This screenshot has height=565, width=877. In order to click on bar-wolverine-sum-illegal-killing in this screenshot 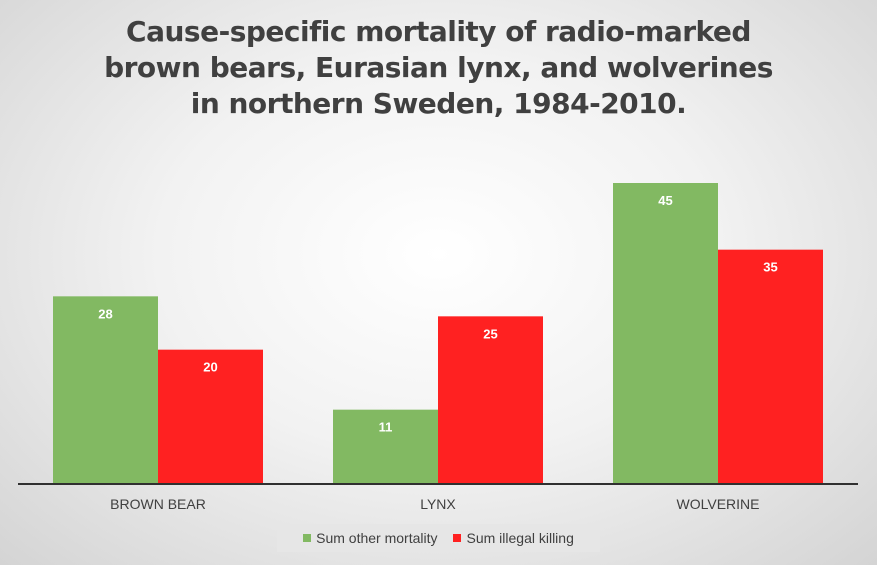, I will do `click(770, 366)`.